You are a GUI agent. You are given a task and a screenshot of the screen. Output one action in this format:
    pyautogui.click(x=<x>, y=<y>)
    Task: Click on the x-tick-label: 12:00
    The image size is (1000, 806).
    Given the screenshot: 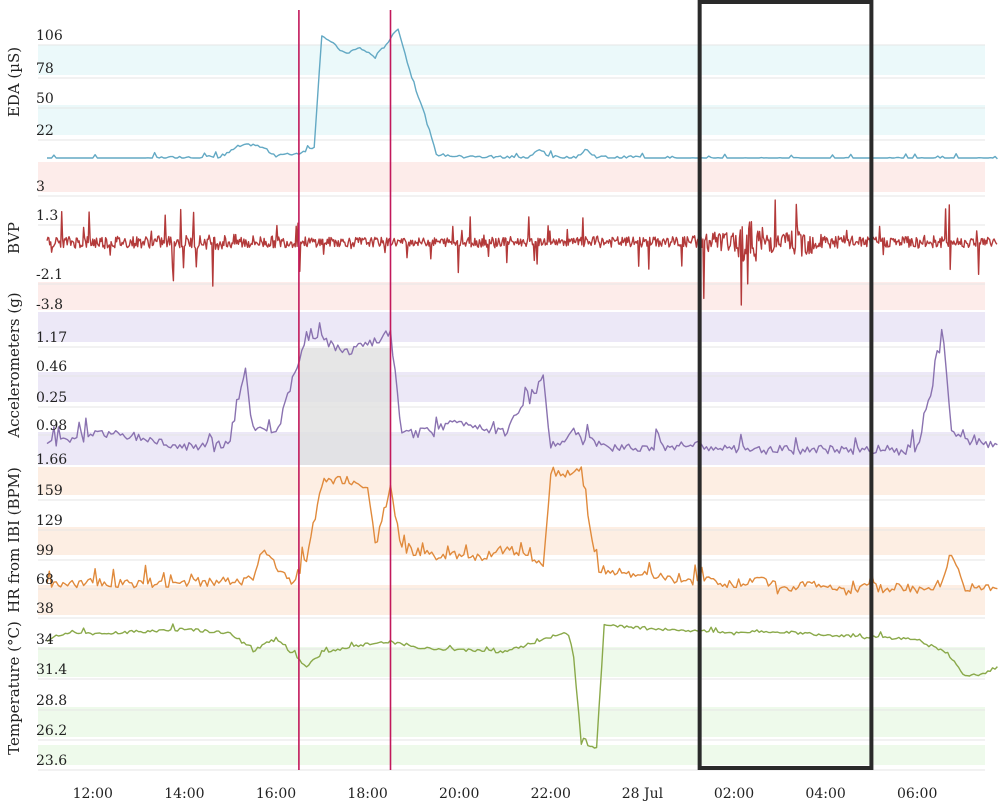 What is the action you would take?
    pyautogui.click(x=93, y=794)
    